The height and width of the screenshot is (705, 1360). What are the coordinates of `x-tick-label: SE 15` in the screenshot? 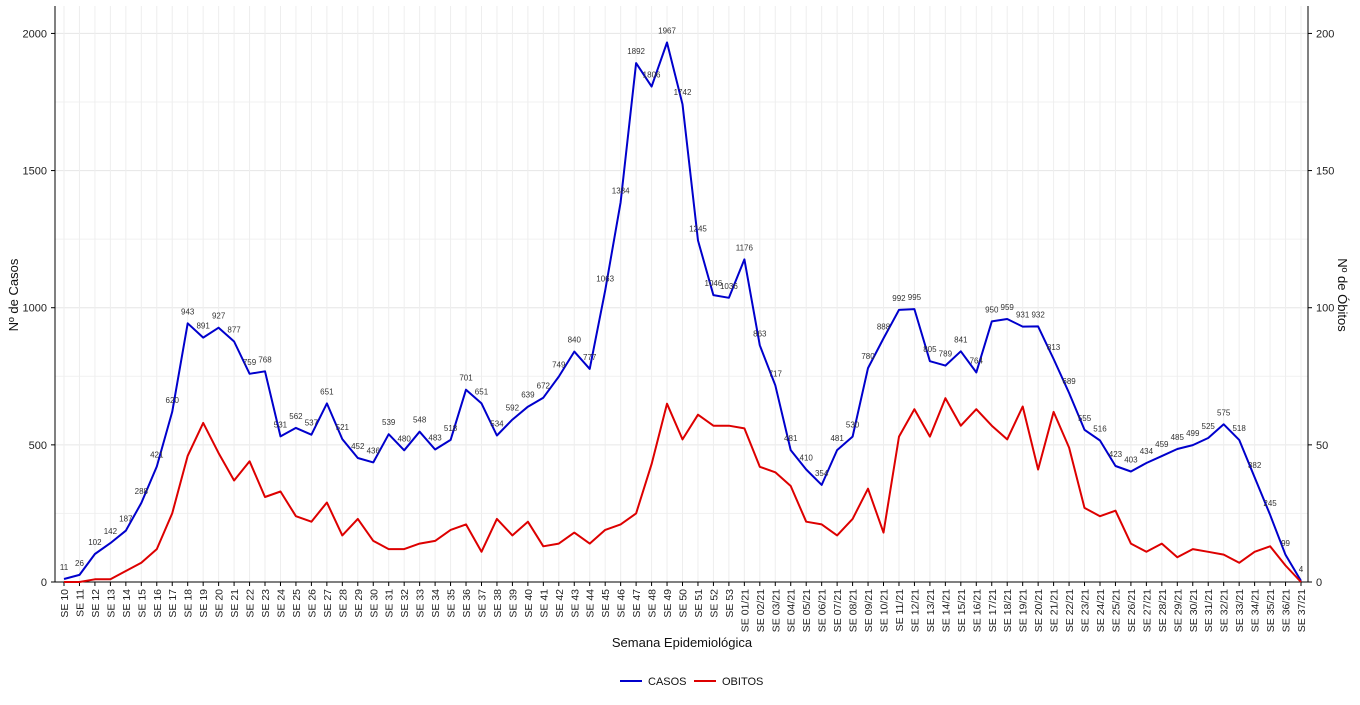 It's located at (142, 603).